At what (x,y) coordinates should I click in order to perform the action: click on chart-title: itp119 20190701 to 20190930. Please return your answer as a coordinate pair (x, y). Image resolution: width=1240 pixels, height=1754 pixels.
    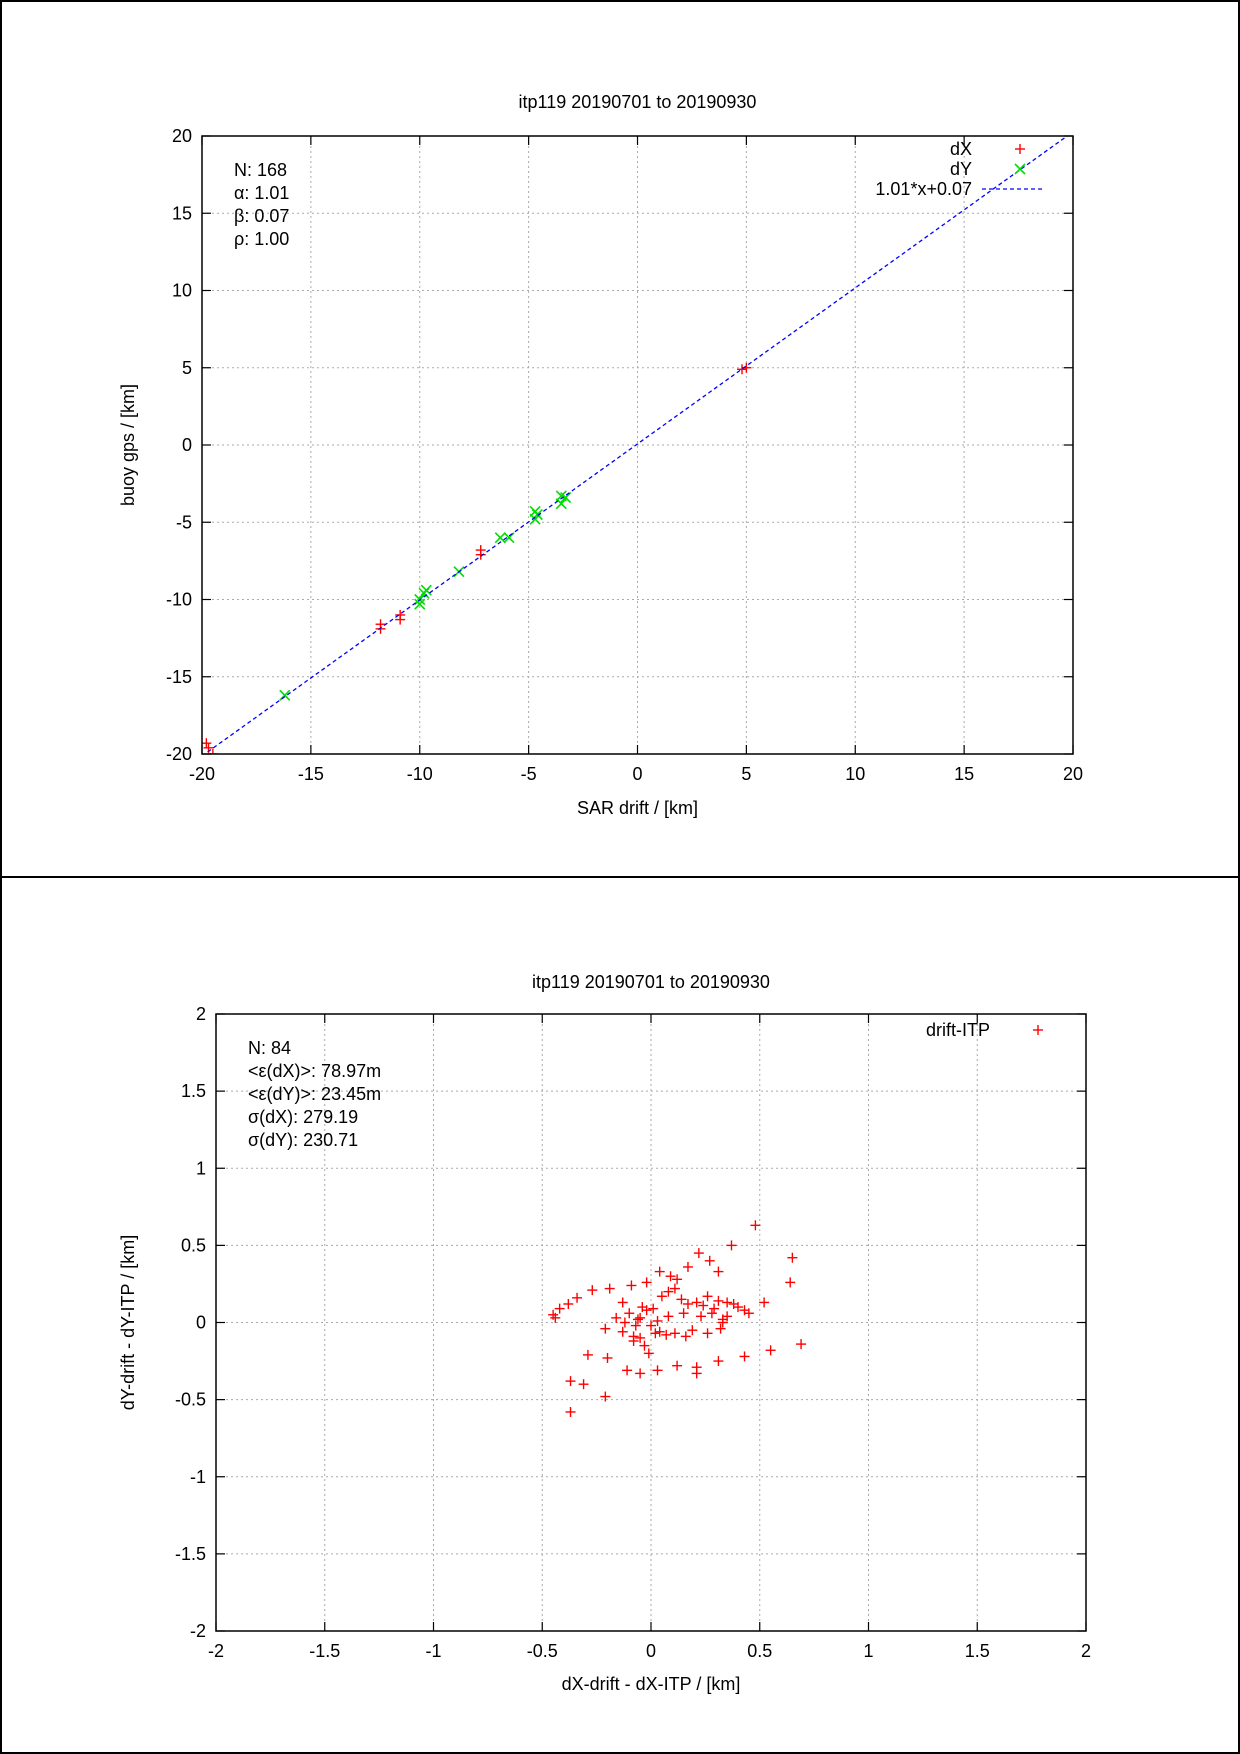
    Looking at the image, I should click on (638, 102).